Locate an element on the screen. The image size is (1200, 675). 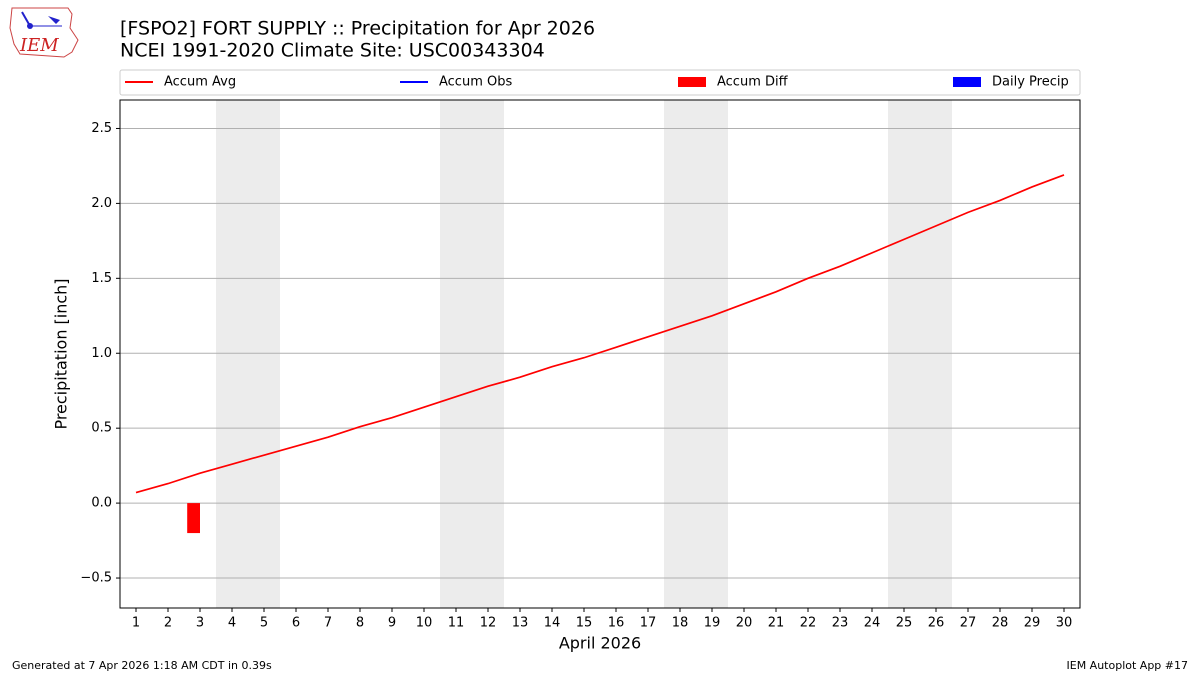
x-tick-label: 4 is located at coordinates (232, 623).